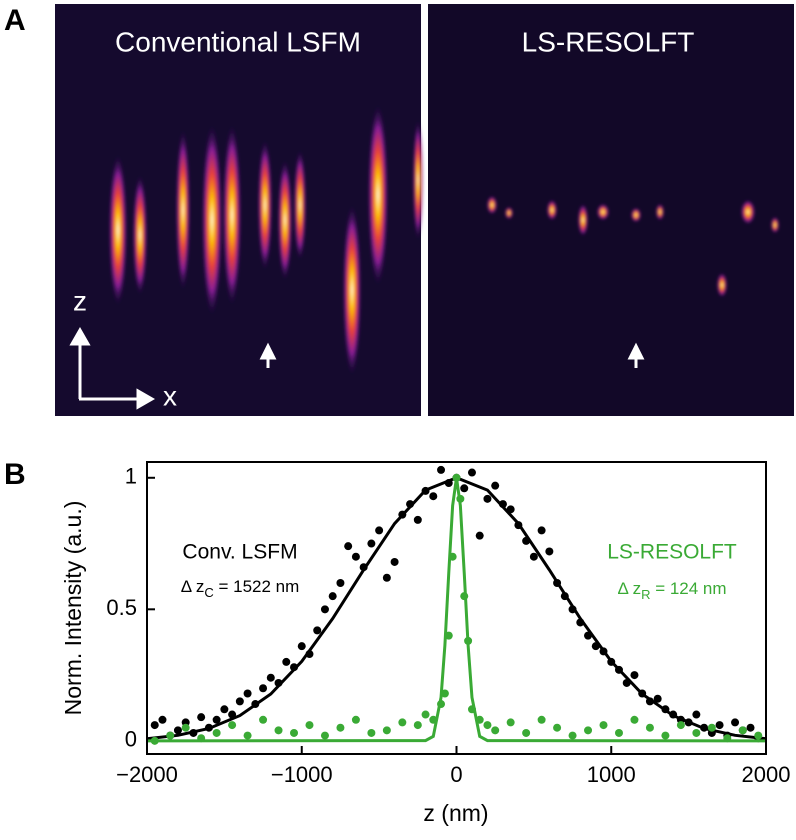 This screenshot has height=840, width=796. What do you see at coordinates (73, 608) in the screenshot?
I see `y-axis-title: Norm. Intensity (a.u.)` at bounding box center [73, 608].